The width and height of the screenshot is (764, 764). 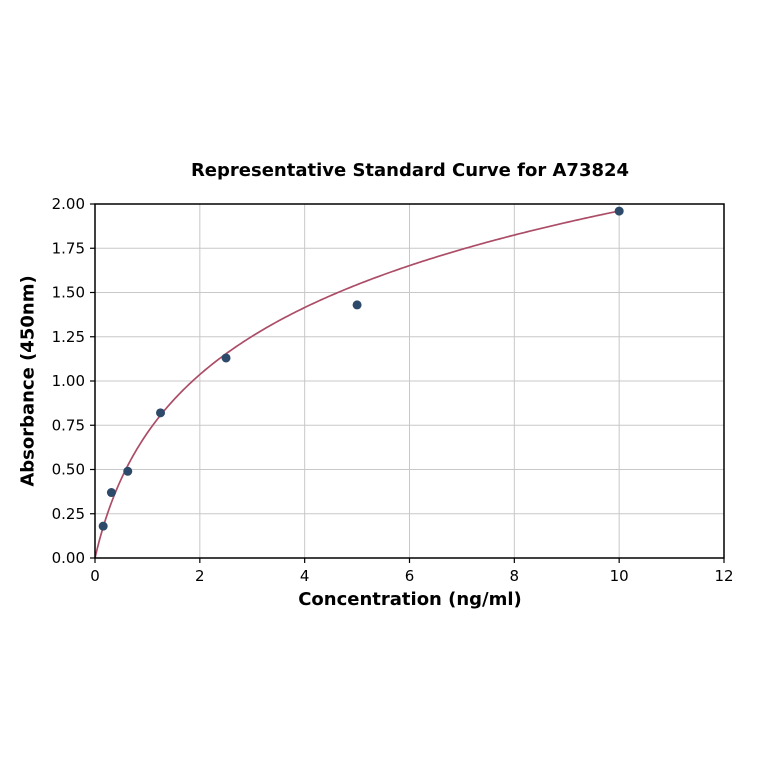 I want to click on x-tick-label: 0, so click(x=95, y=576).